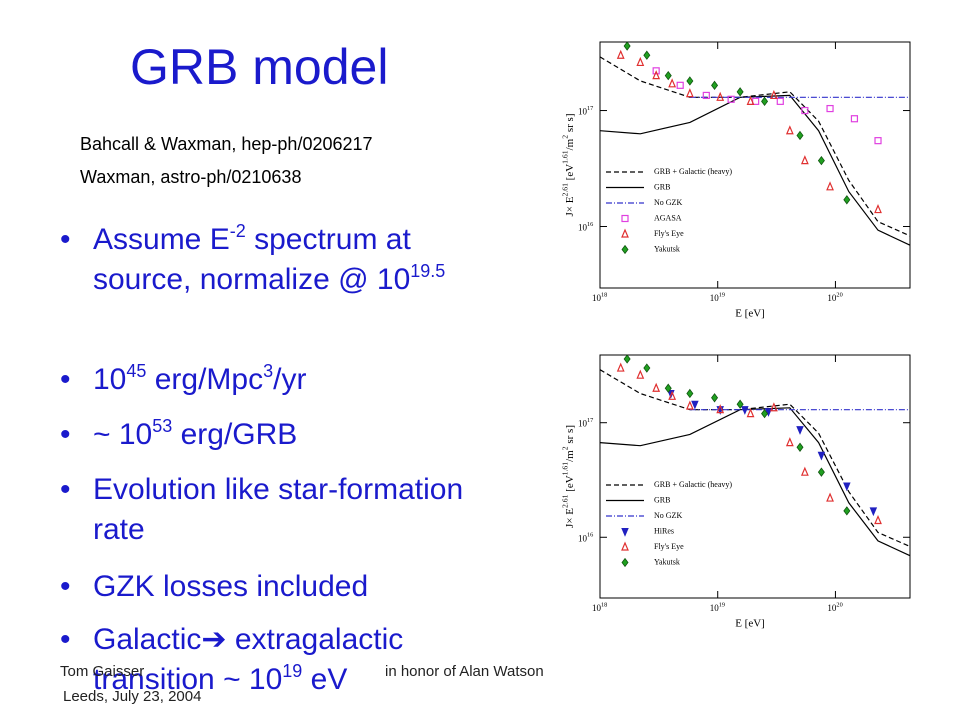 This screenshot has height=720, width=960. Describe the element at coordinates (585, 423) in the screenshot. I see `y-tick-label: 1017` at that location.